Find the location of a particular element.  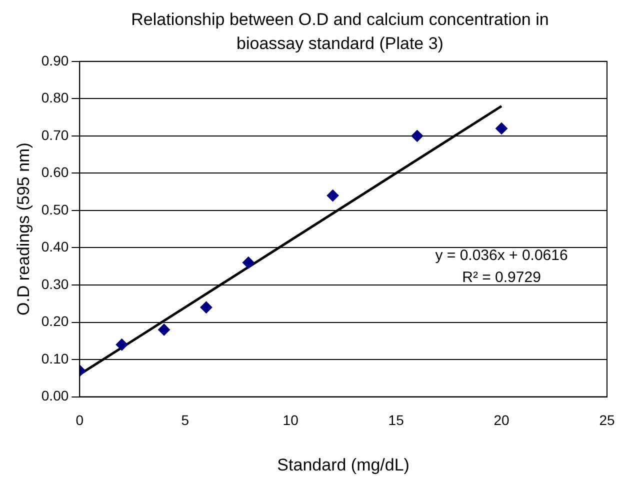

x-tick-label: 5 is located at coordinates (185, 420).